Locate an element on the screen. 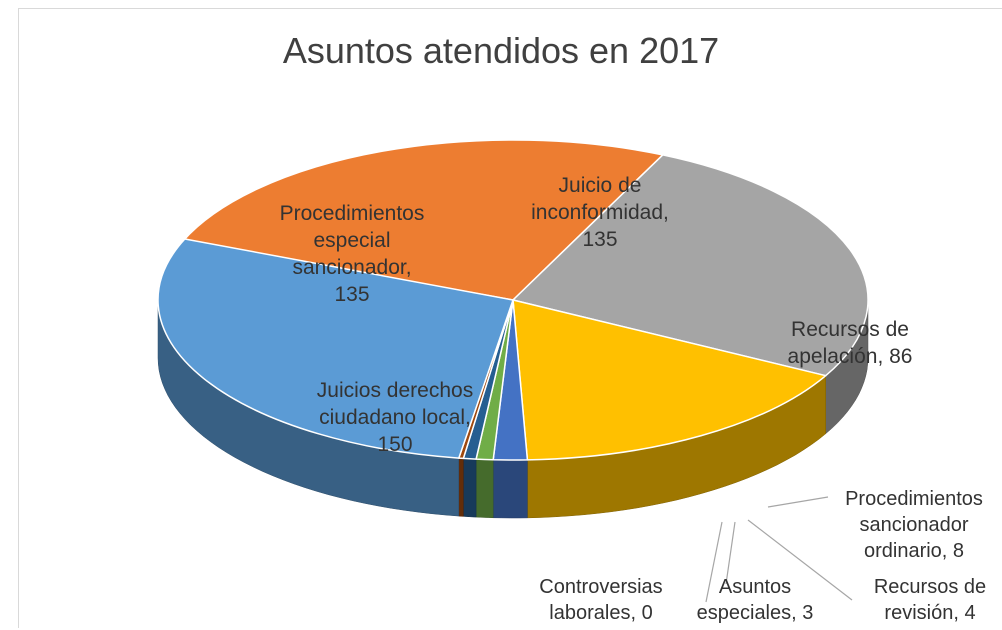 Image resolution: width=1002 pixels, height=630 pixels. pie-slice-procedimientos-especial-sancionador is located at coordinates (423, 220).